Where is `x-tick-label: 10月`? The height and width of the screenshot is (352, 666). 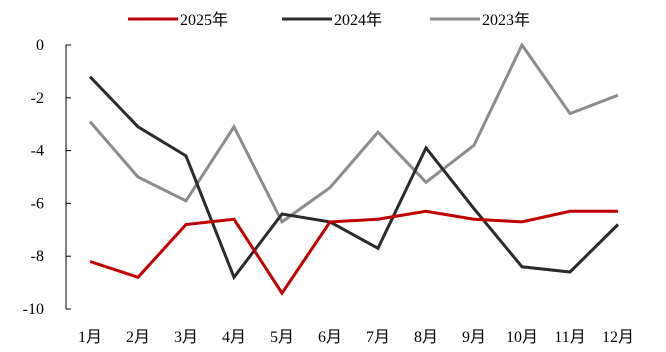
x-tick-label: 10月 is located at coordinates (522, 337).